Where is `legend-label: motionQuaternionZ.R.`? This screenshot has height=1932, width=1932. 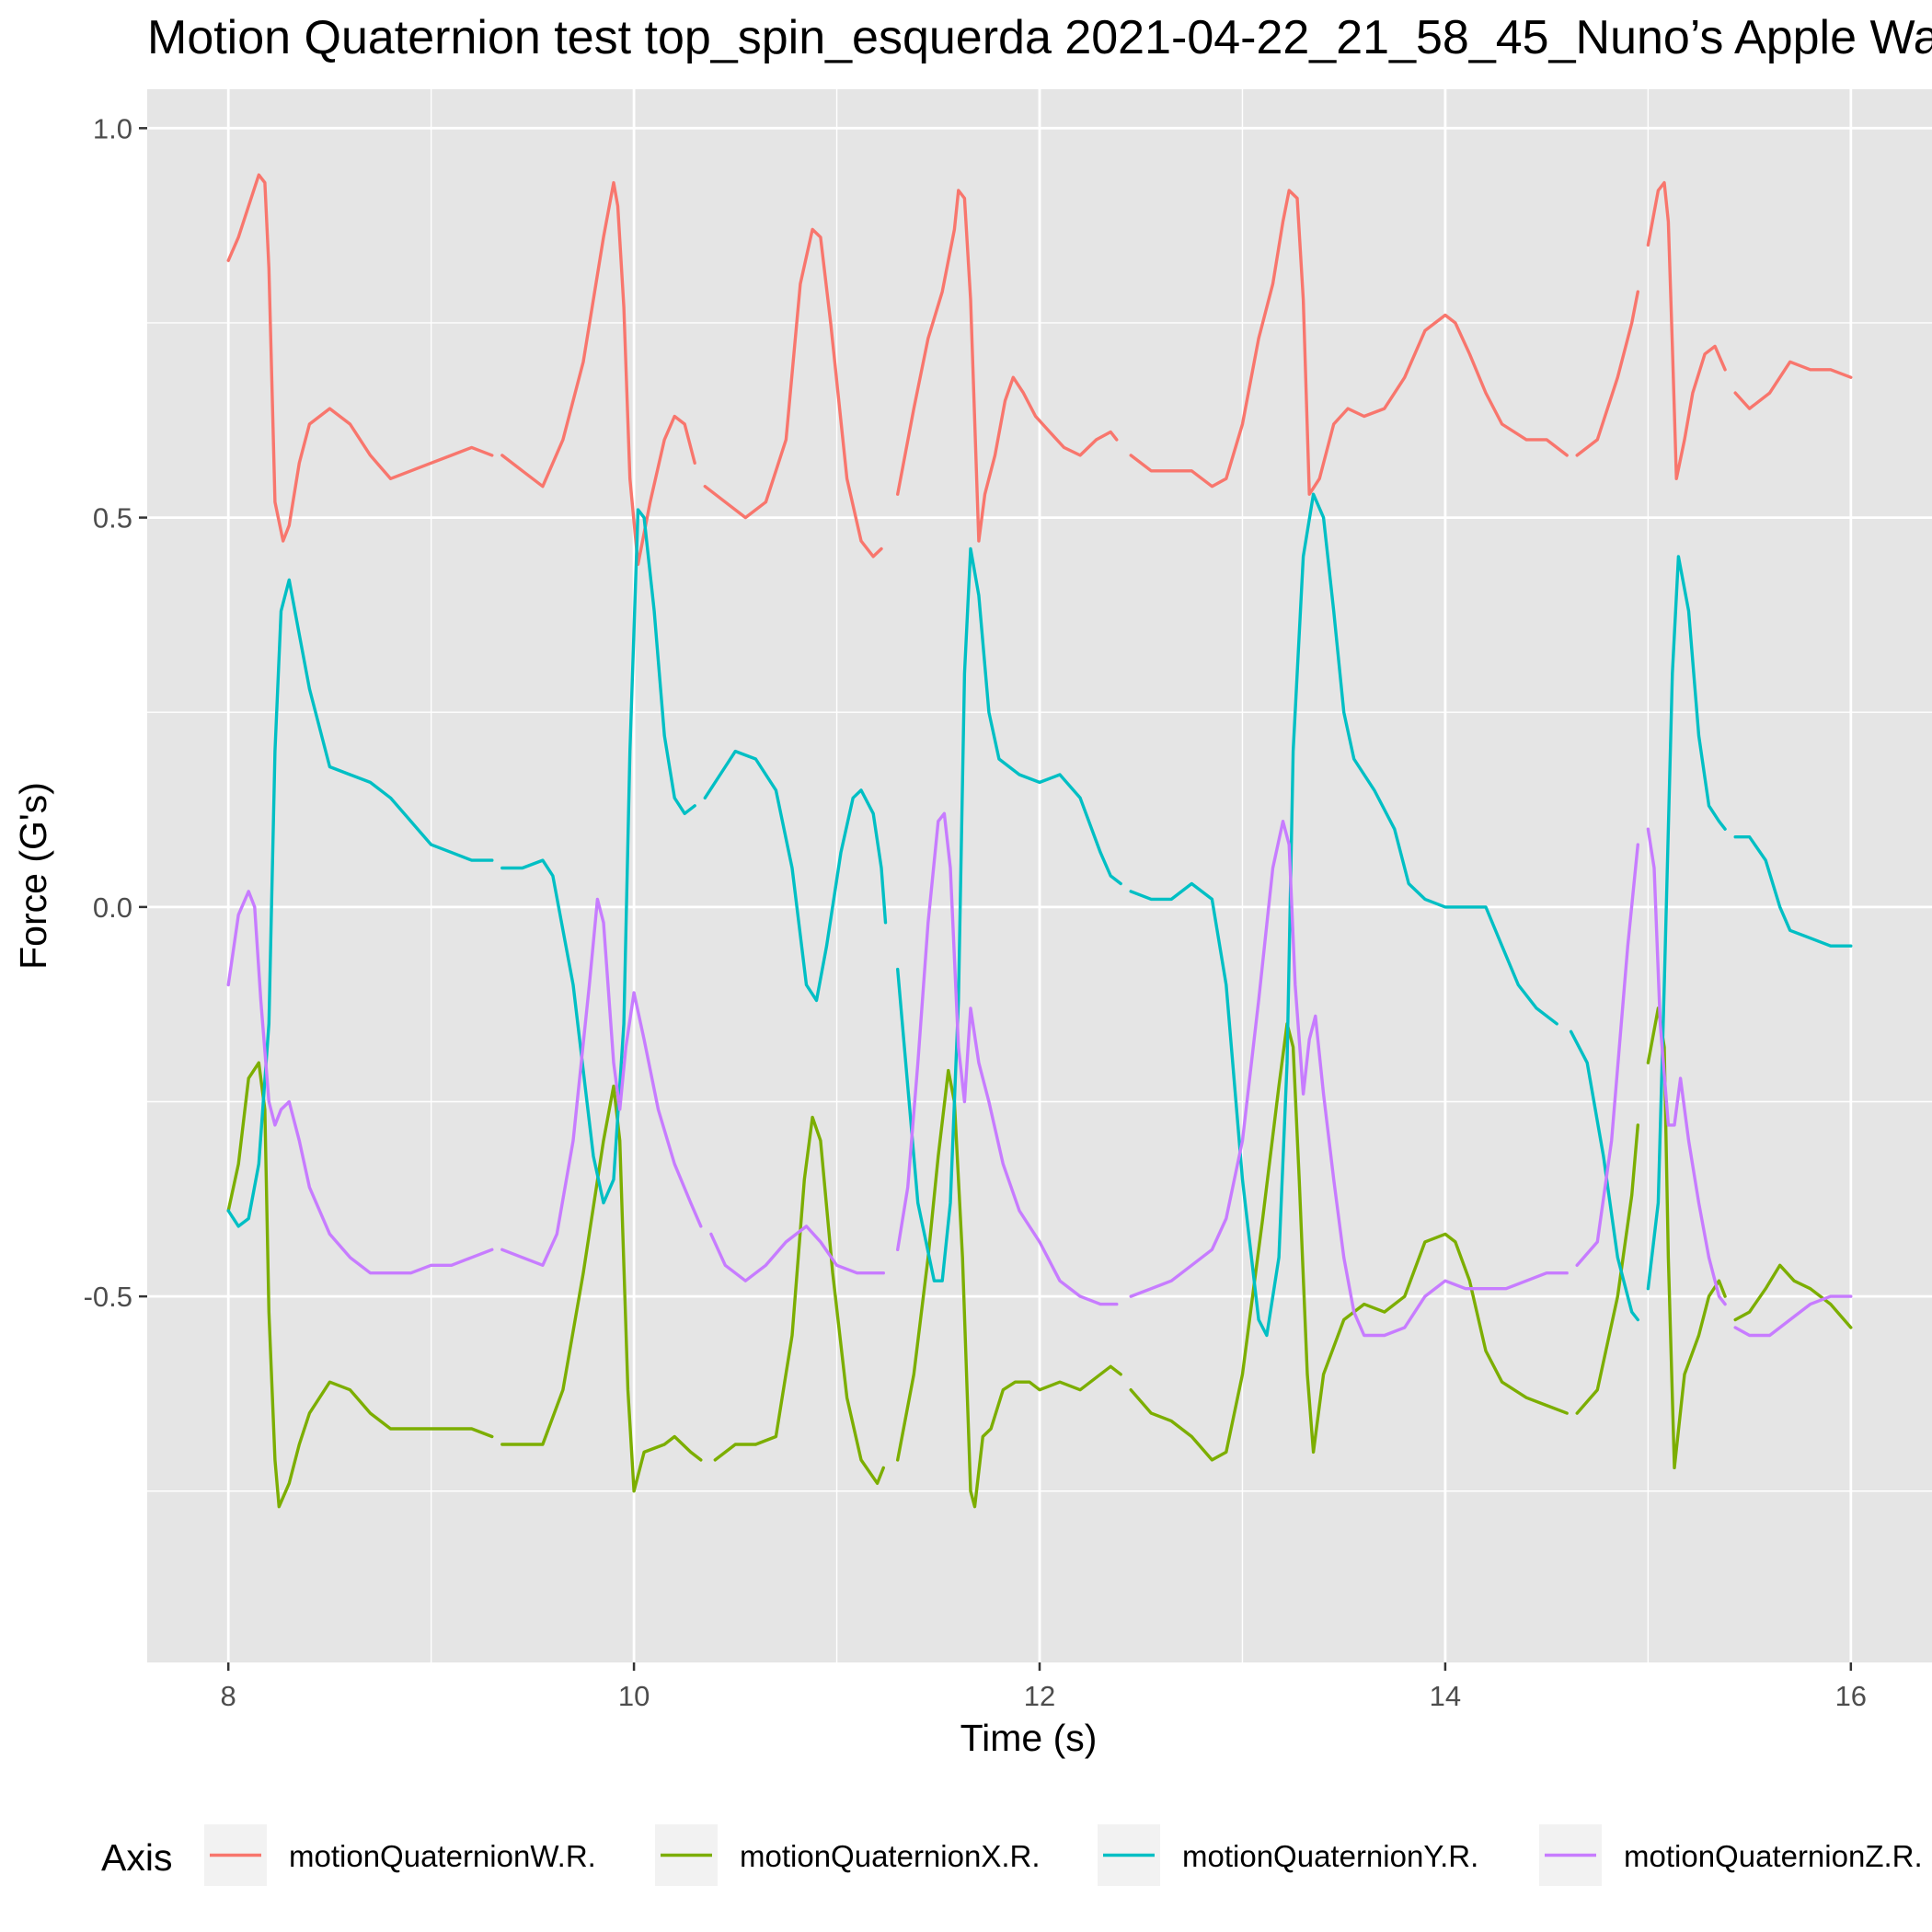
legend-label: motionQuaternionZ.R. is located at coordinates (1773, 1856).